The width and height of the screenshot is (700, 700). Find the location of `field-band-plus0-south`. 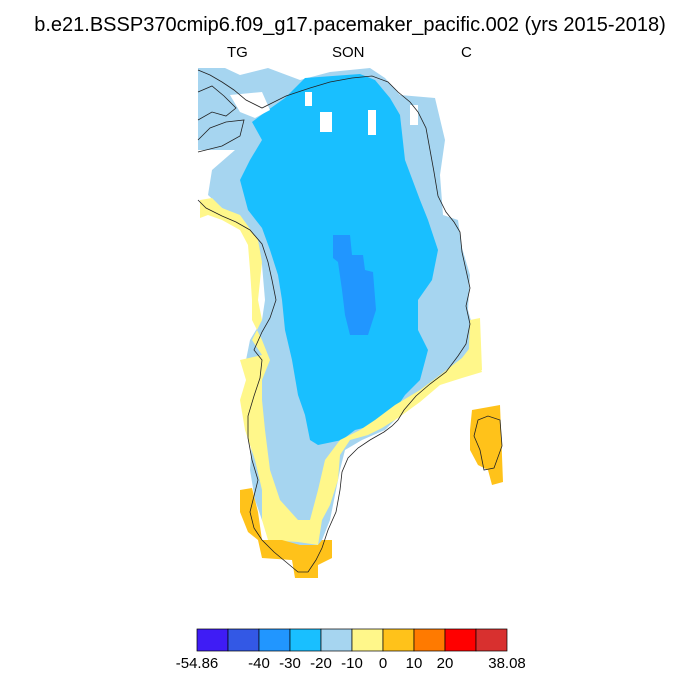

field-band-plus0-south is located at coordinates (286, 533).